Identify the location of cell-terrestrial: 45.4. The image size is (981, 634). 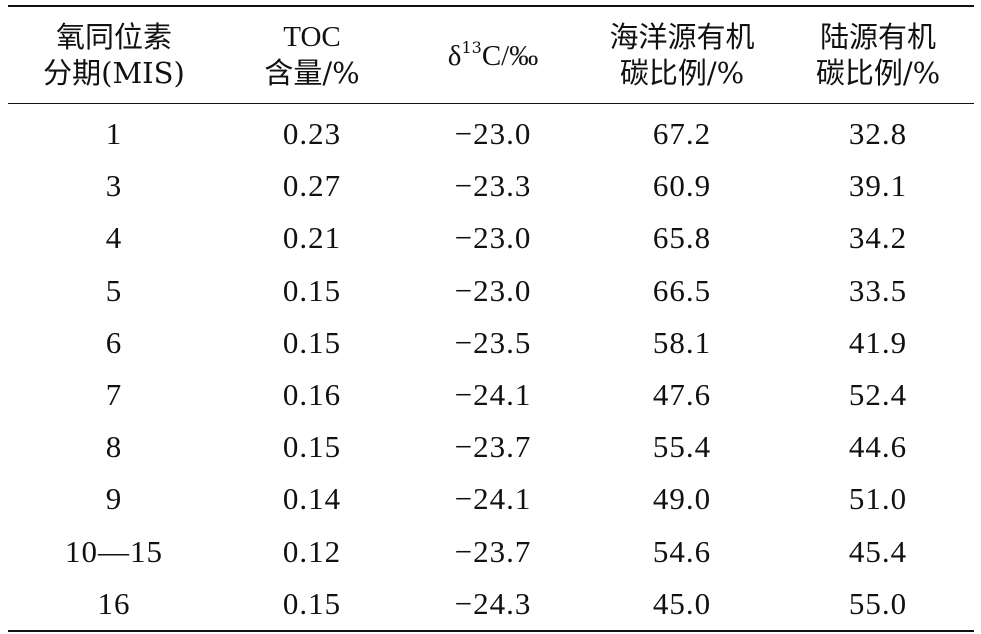
(878, 551).